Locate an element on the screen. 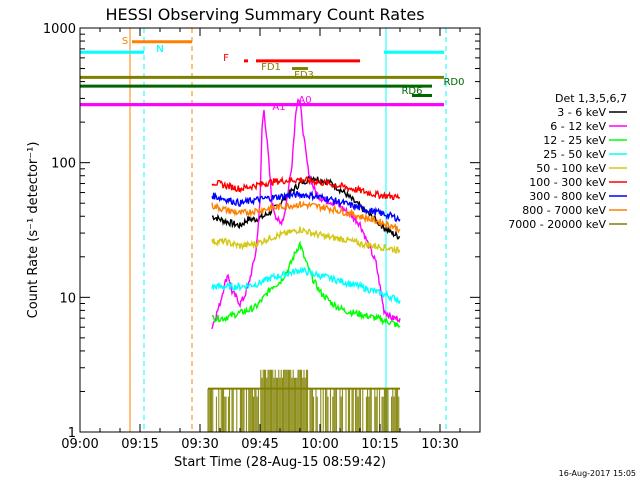 The height and width of the screenshot is (480, 640). state-bar-label-2: N is located at coordinates (159, 49).